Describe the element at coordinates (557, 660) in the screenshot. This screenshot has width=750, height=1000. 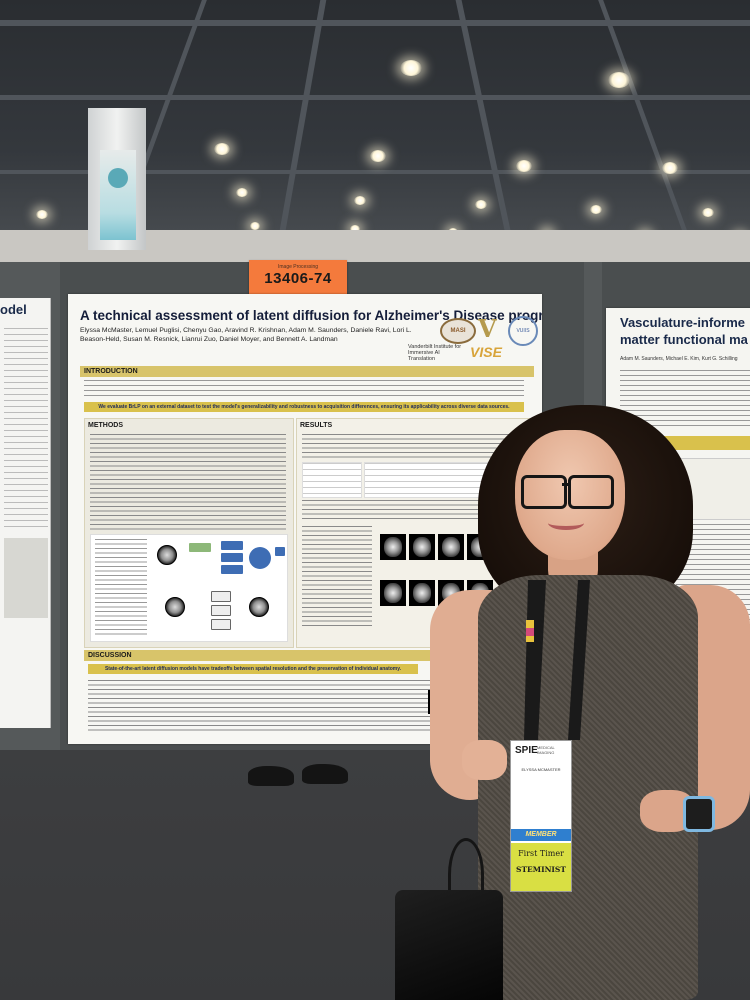
I see `lanyard` at that location.